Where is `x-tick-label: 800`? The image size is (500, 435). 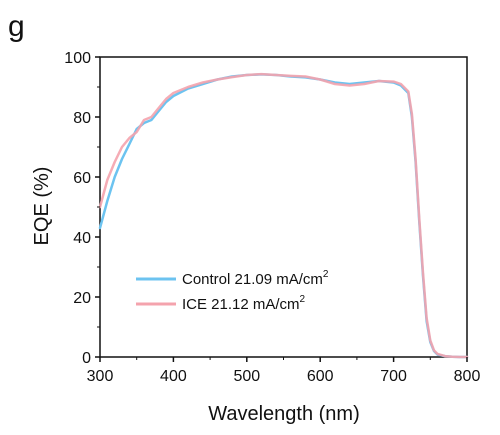
x-tick-label: 800 is located at coordinates (467, 376).